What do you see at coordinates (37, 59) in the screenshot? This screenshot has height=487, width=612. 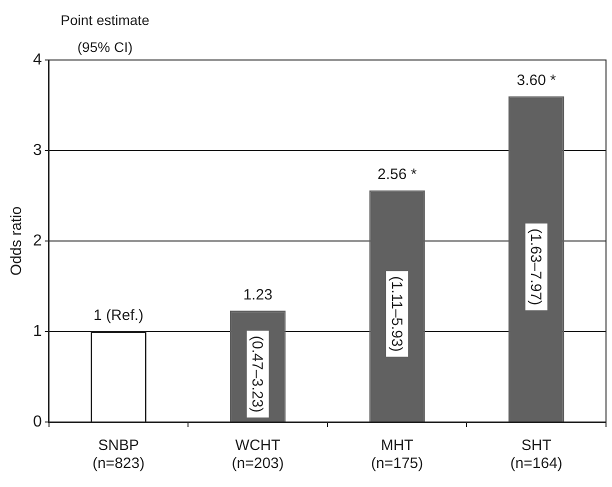 I see `y-tick-label: 4` at bounding box center [37, 59].